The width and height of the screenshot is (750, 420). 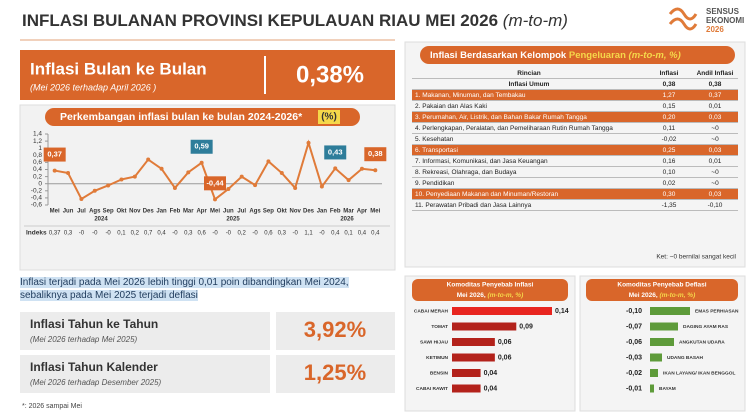 I want to click on table-note: Ket: ~0 bernilai sangat kecil, so click(x=696, y=257).